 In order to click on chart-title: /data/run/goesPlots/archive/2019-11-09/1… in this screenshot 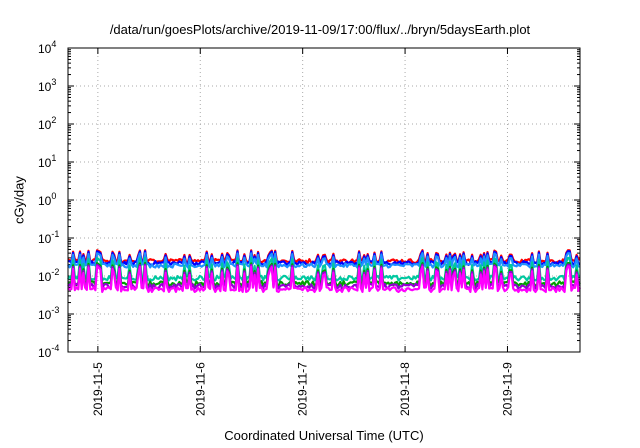, I will do `click(320, 29)`.